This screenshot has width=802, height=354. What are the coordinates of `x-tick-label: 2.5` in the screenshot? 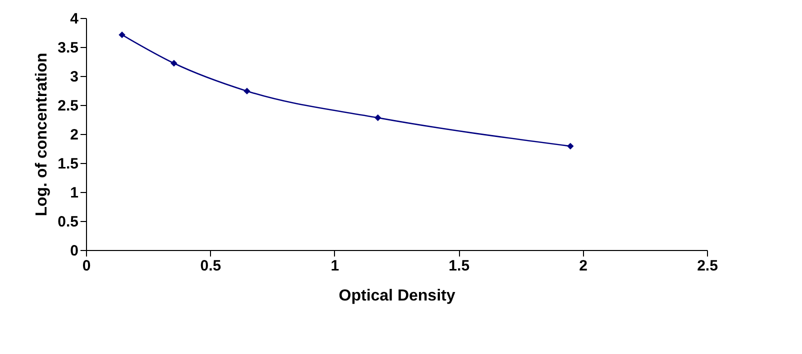 It's located at (707, 266).